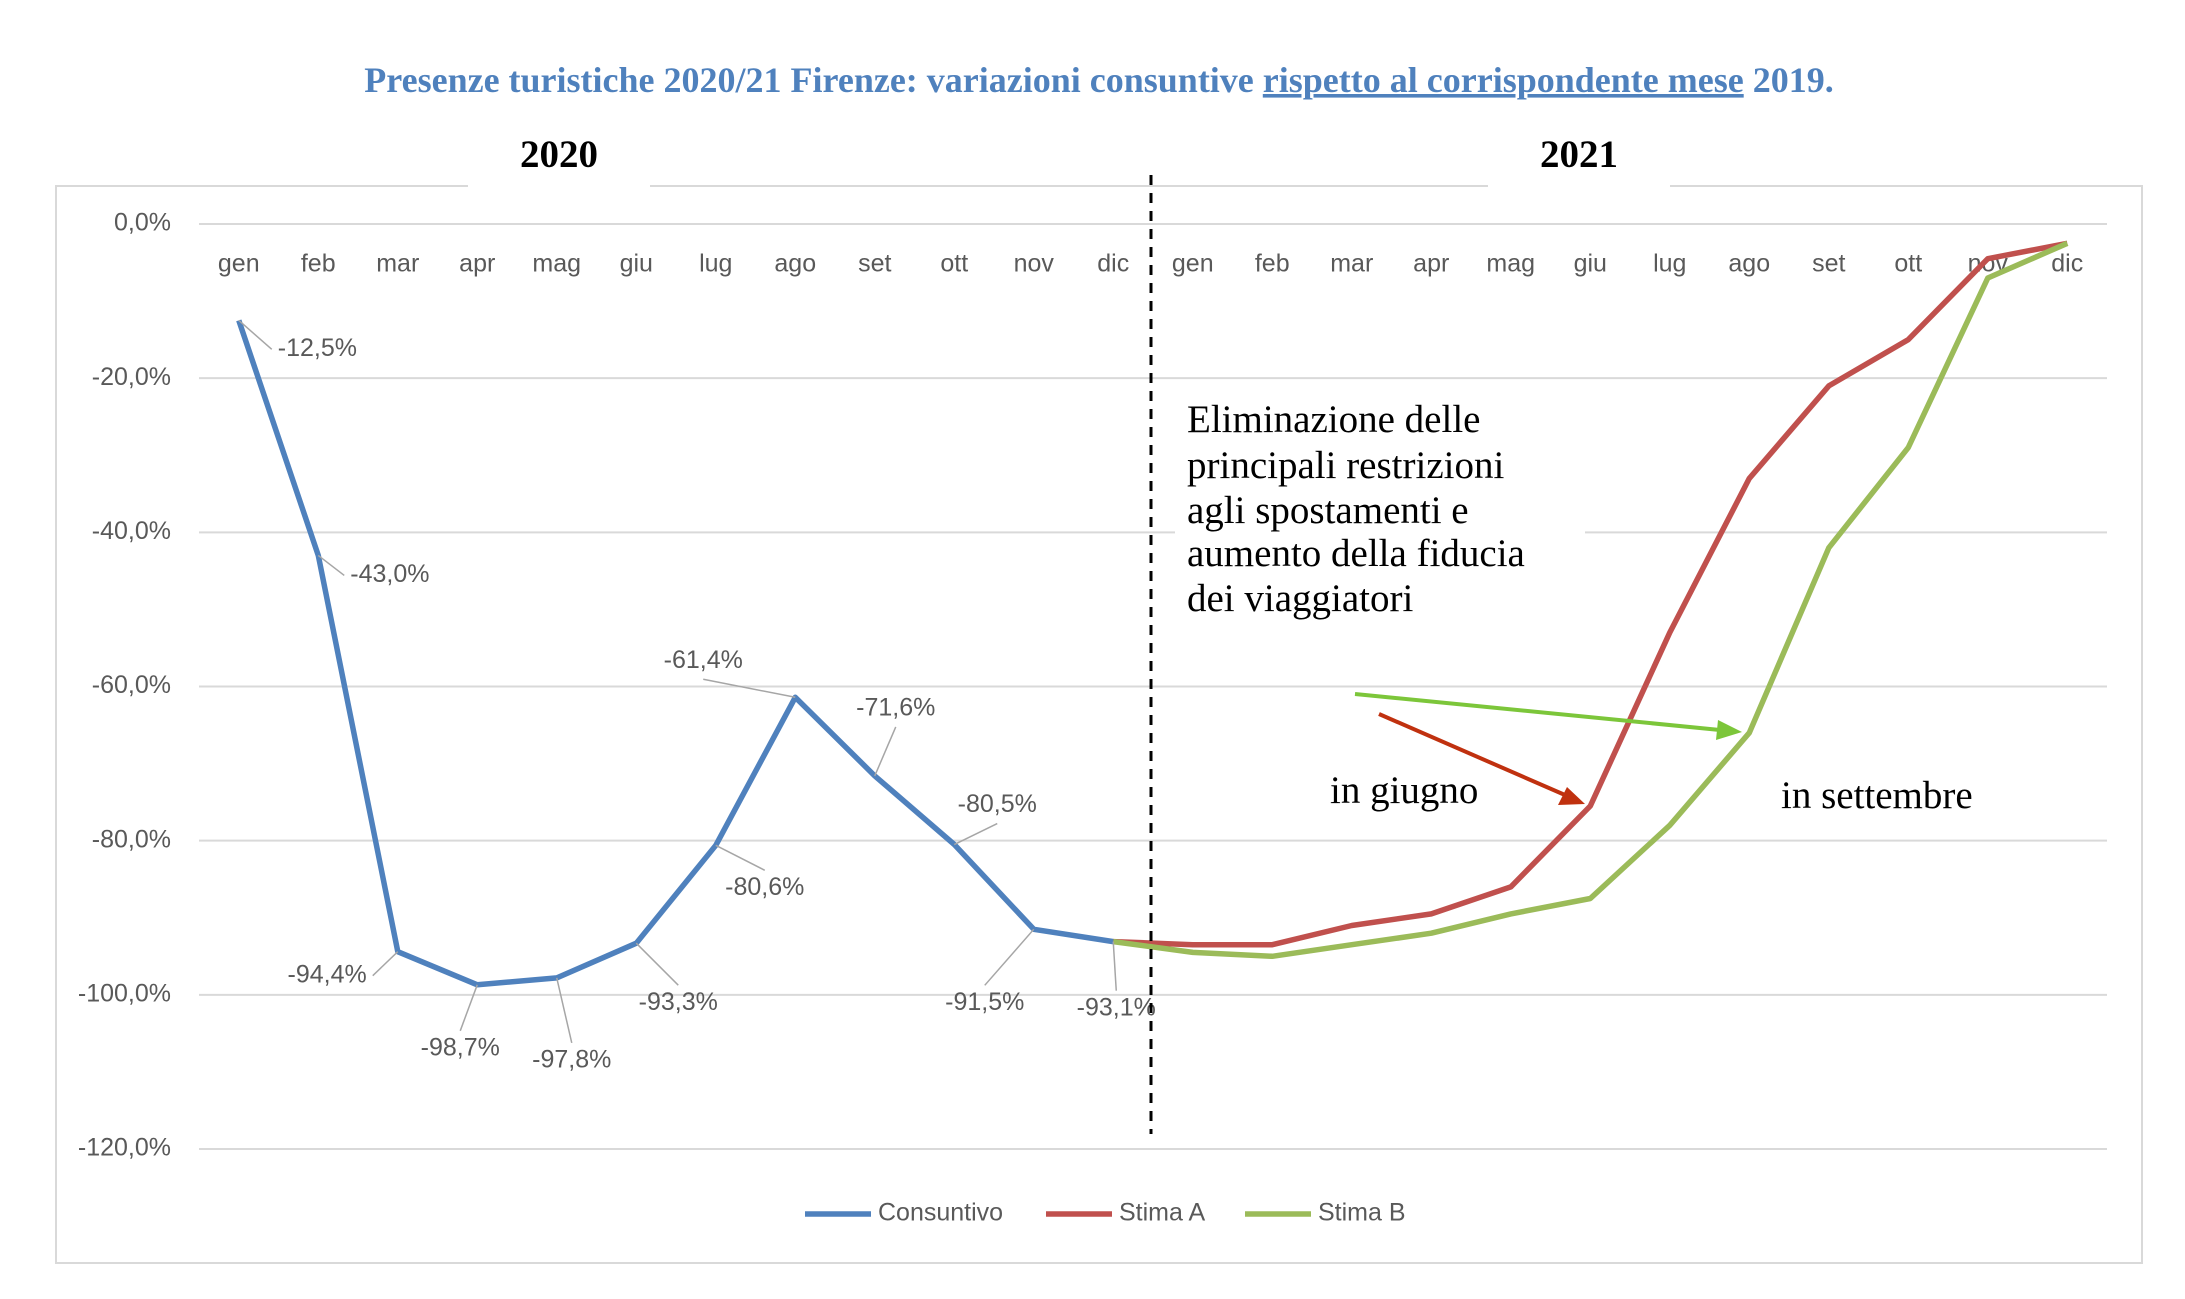 The image size is (2185, 1299). What do you see at coordinates (1034, 264) in the screenshot?
I see `x-tick-label: nov` at bounding box center [1034, 264].